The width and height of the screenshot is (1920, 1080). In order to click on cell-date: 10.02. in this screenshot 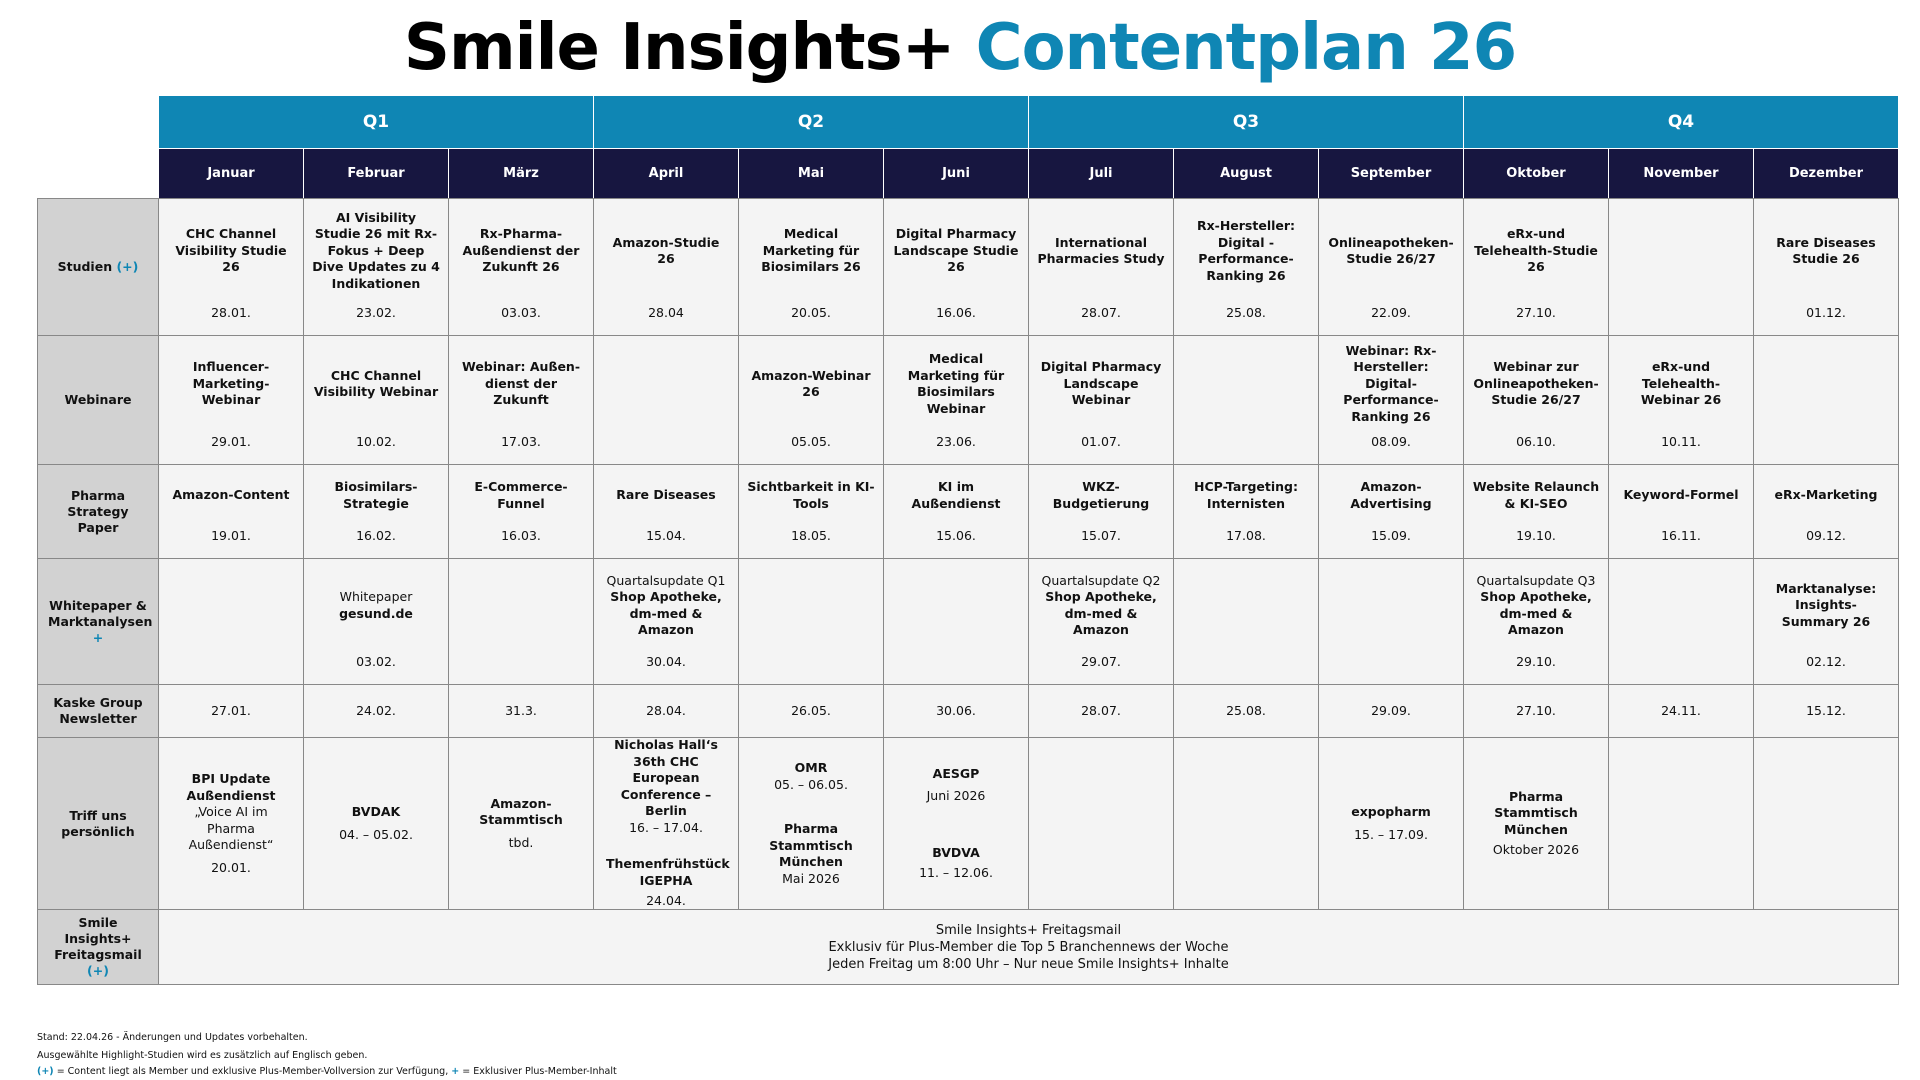, I will do `click(376, 441)`.